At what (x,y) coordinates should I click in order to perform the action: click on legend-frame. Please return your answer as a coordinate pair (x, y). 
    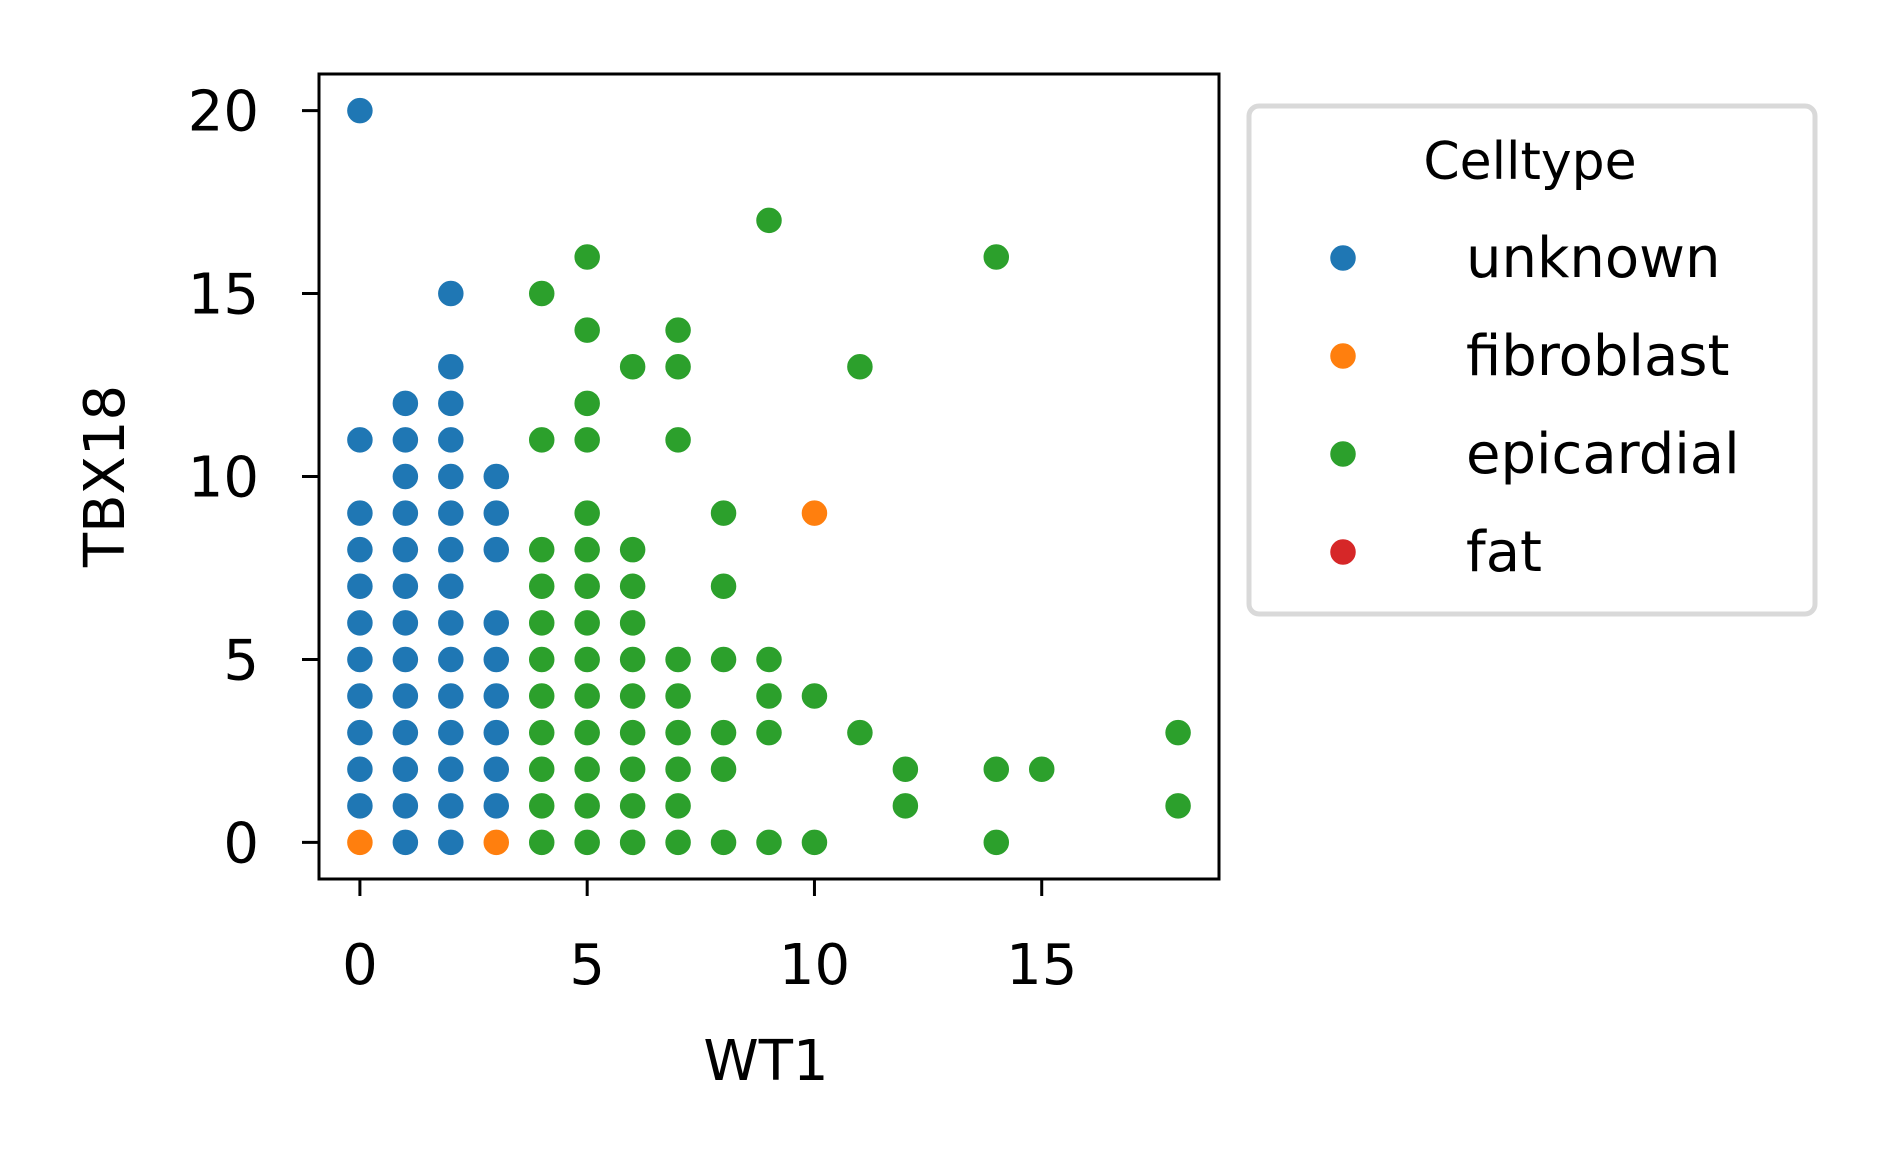
    Looking at the image, I should click on (1532, 360).